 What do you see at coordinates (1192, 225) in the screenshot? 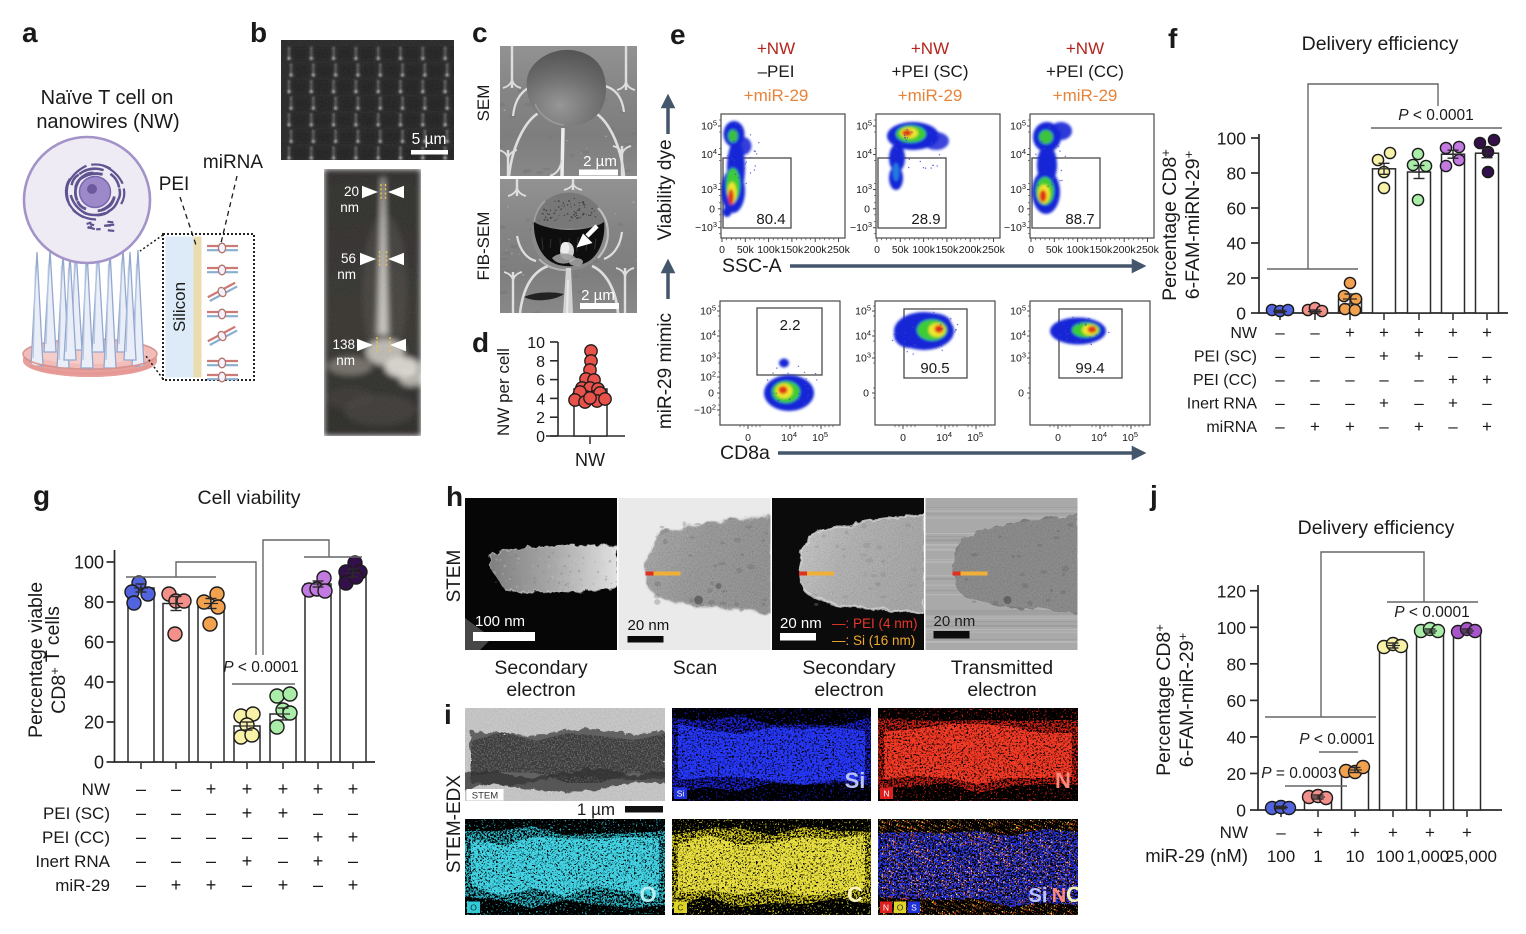
I see `svg-text: 6-FAM-miRN-29+` at bounding box center [1192, 225].